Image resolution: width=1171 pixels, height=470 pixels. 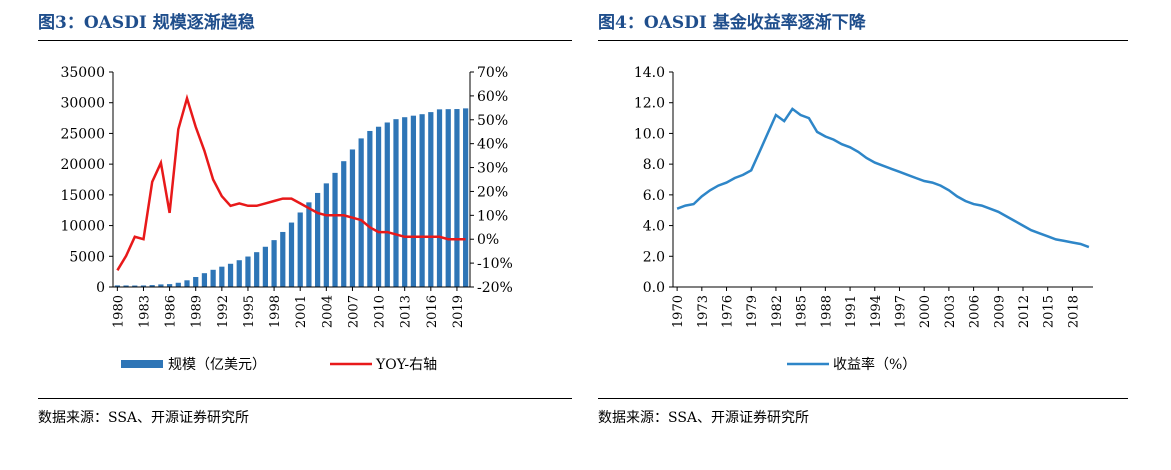 I want to click on bar-1994, so click(x=239, y=273).